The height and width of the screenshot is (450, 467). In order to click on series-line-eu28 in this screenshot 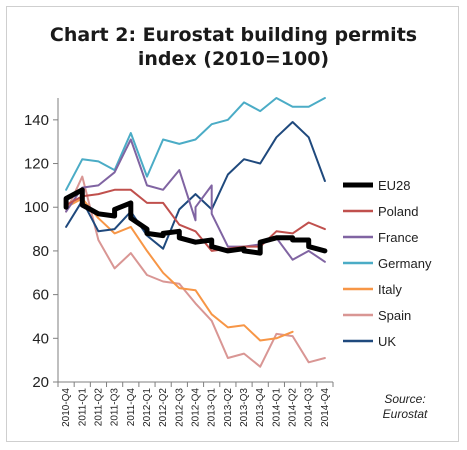, I will do `click(195, 221)`.